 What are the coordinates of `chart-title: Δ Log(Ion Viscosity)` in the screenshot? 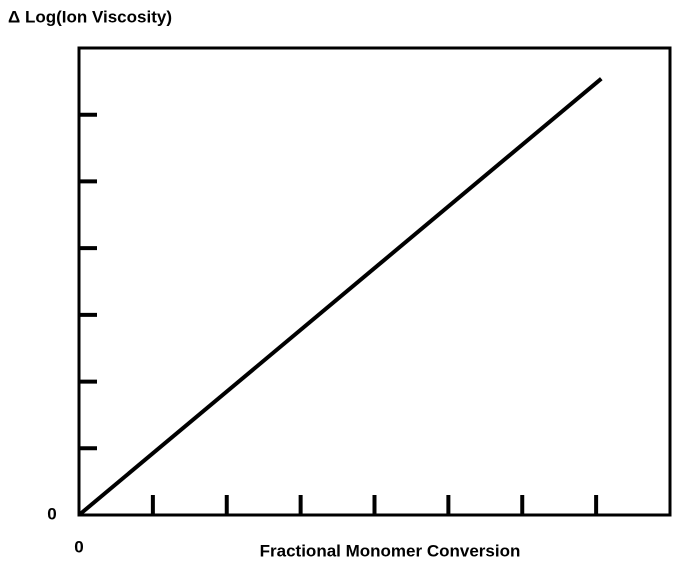 It's located at (90, 16).